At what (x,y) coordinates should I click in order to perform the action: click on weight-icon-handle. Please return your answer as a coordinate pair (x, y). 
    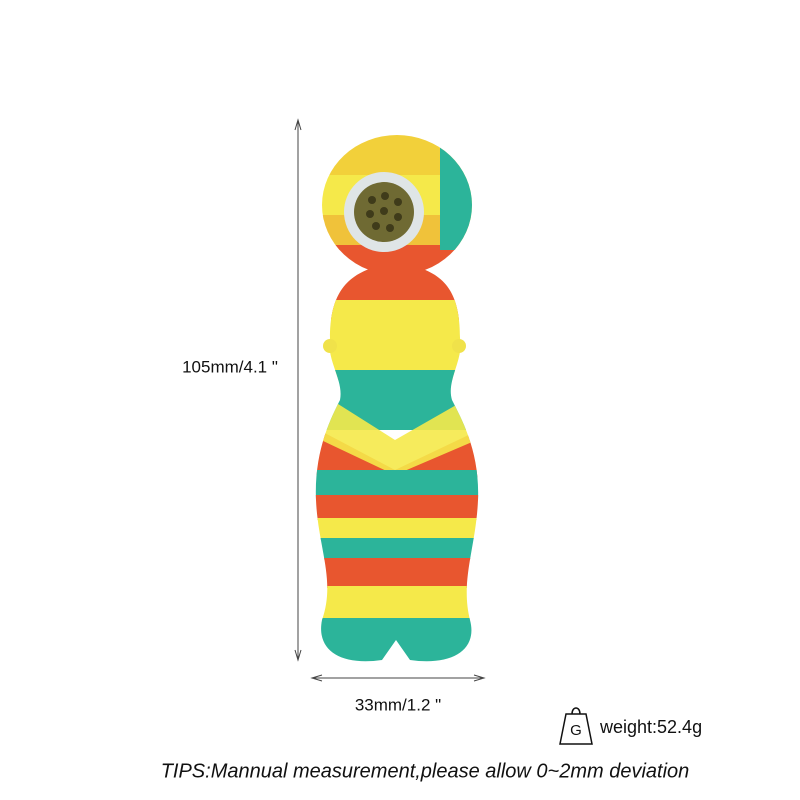
    Looking at the image, I should click on (576, 711).